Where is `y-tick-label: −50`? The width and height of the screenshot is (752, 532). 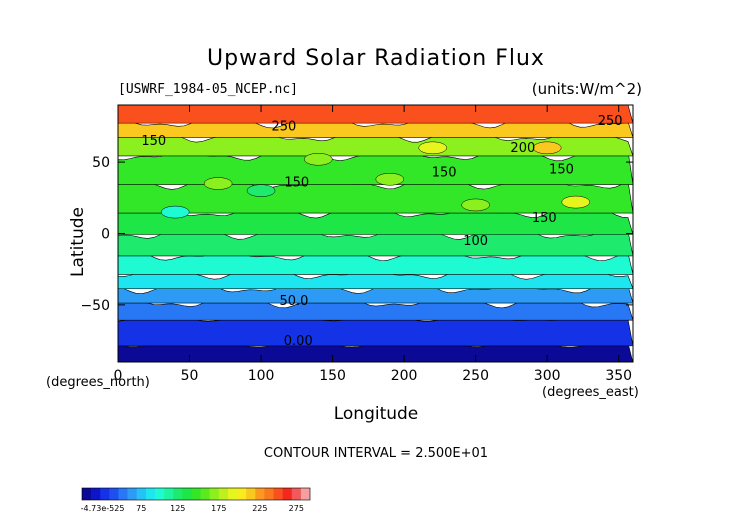 y-tick-label: −50 is located at coordinates (95, 306).